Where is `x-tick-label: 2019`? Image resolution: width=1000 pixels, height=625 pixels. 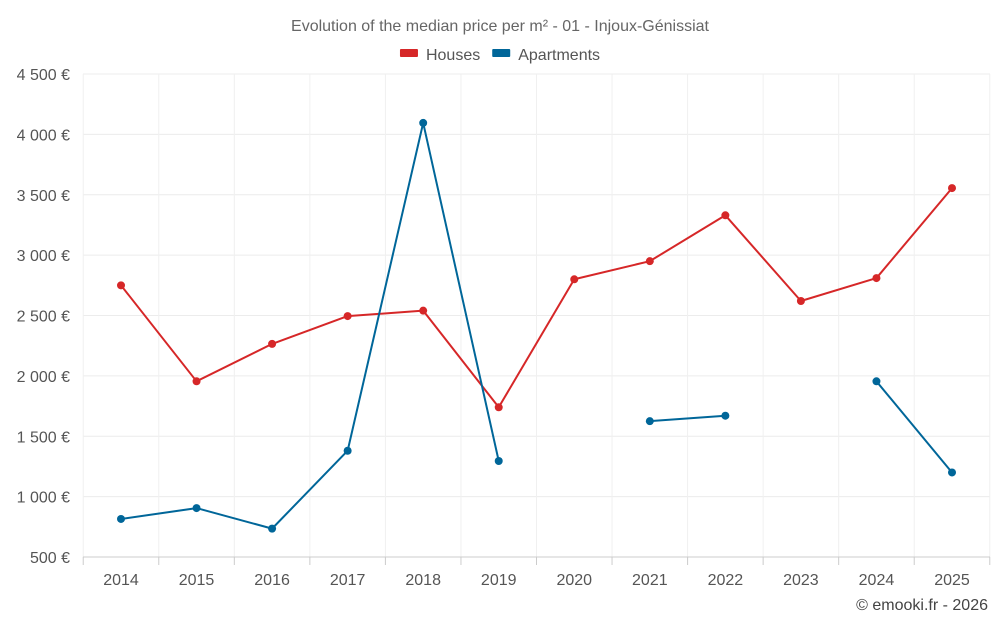 x-tick-label: 2019 is located at coordinates (499, 580).